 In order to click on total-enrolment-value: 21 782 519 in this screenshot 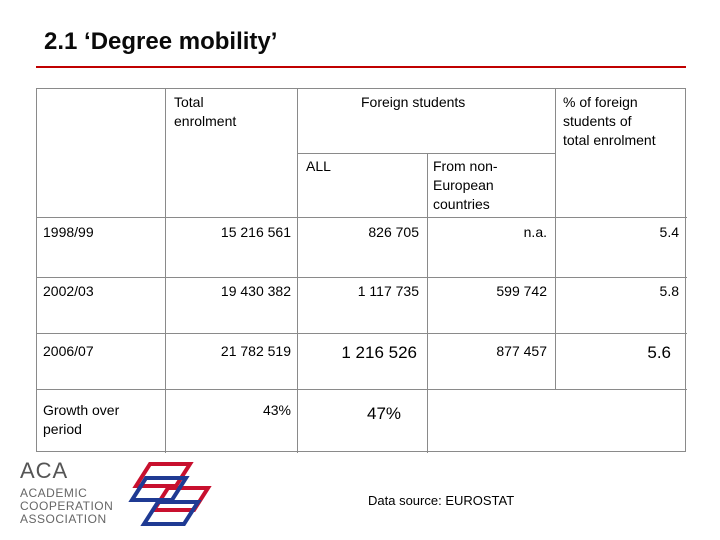, I will do `click(255, 351)`.